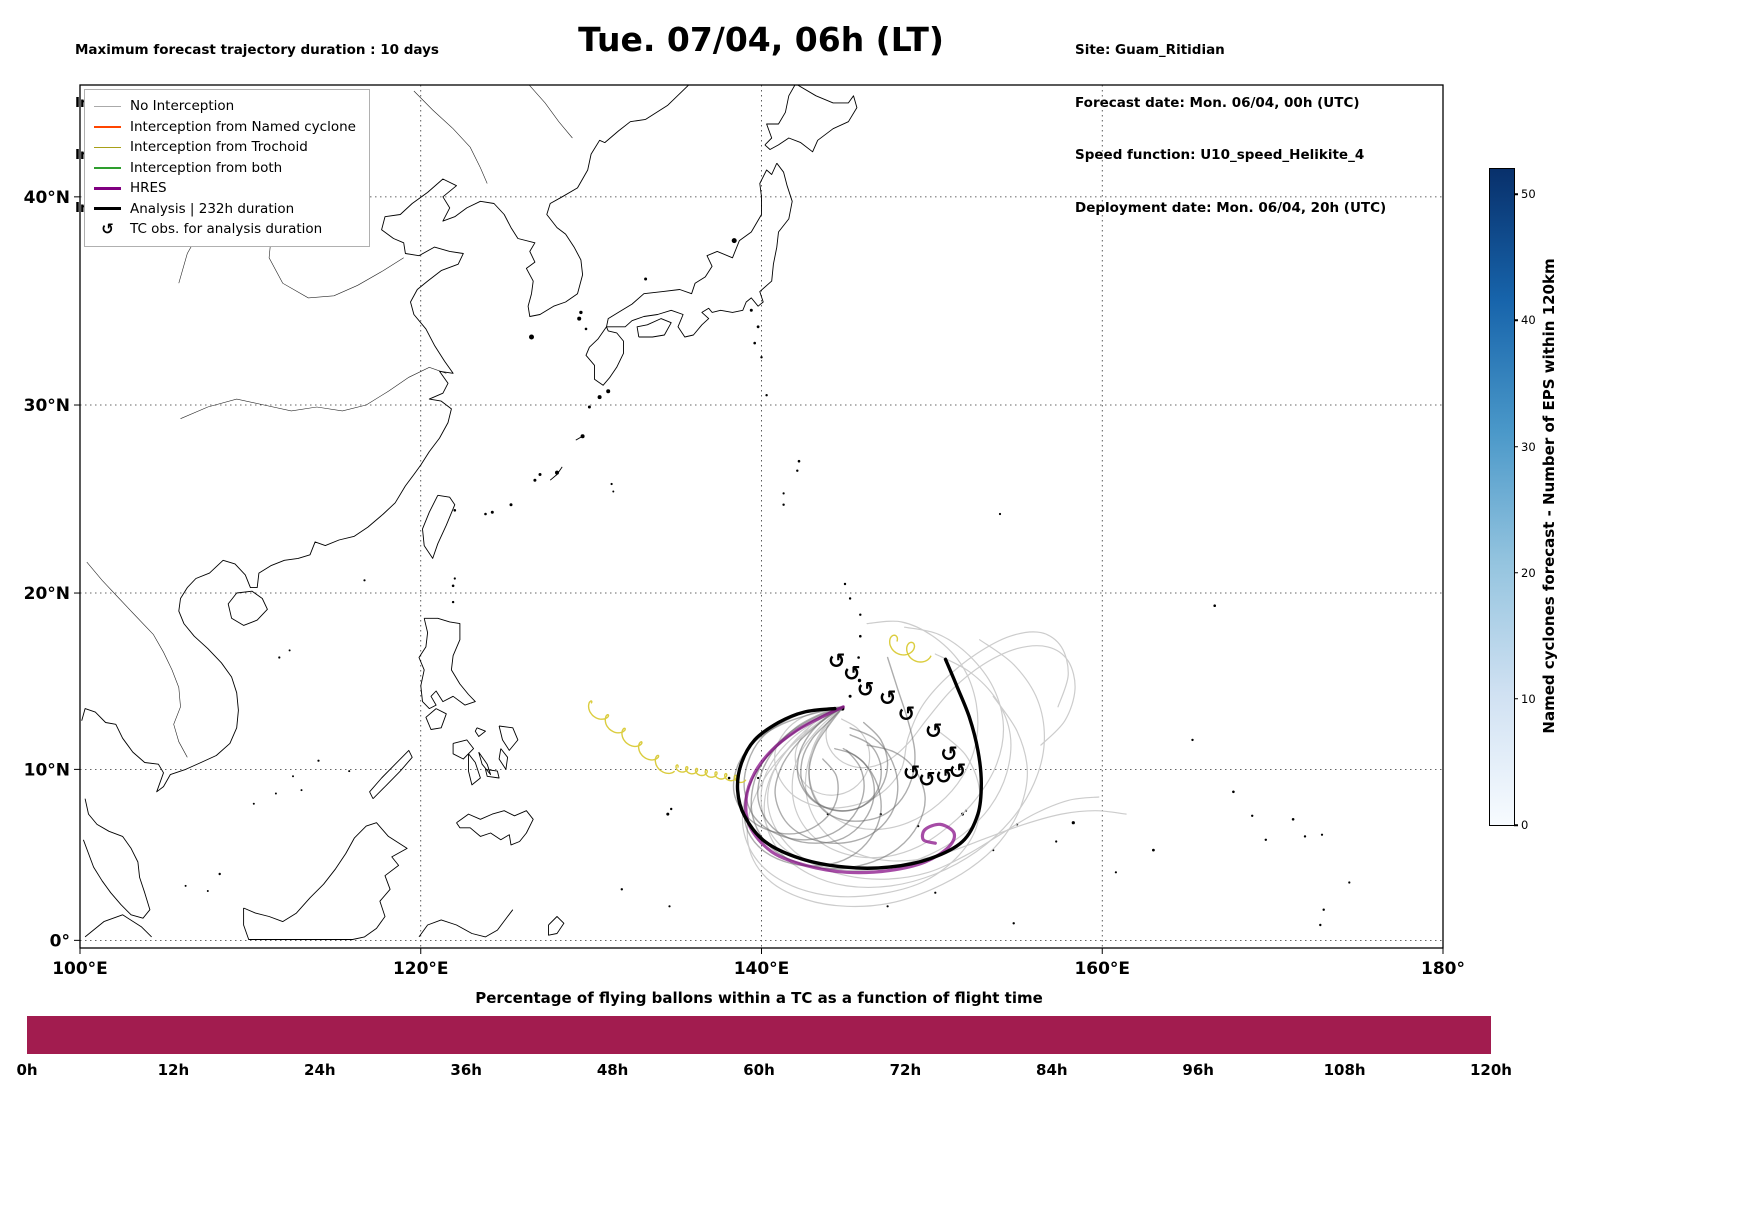 The image size is (1748, 1213). I want to click on x-tick-label: 140°E, so click(762, 969).